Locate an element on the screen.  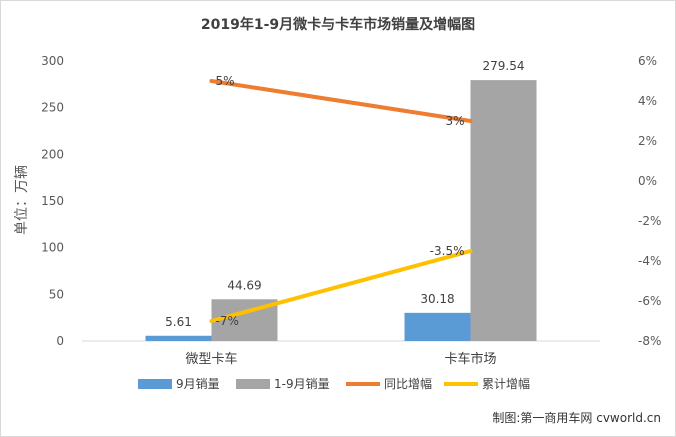
y-tick-label: 0 is located at coordinates (60, 341).